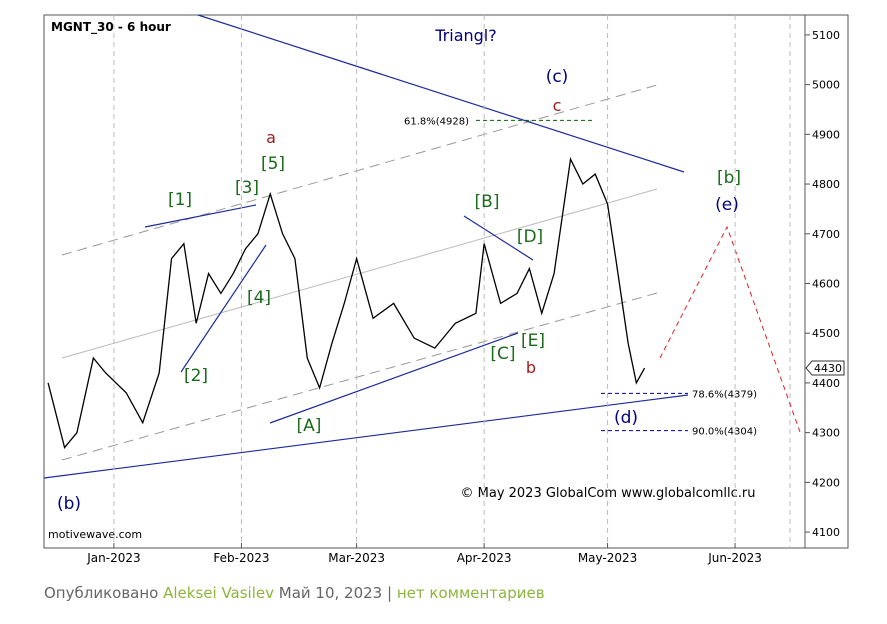  Describe the element at coordinates (828, 368) in the screenshot. I see `last-price: 4430` at that location.